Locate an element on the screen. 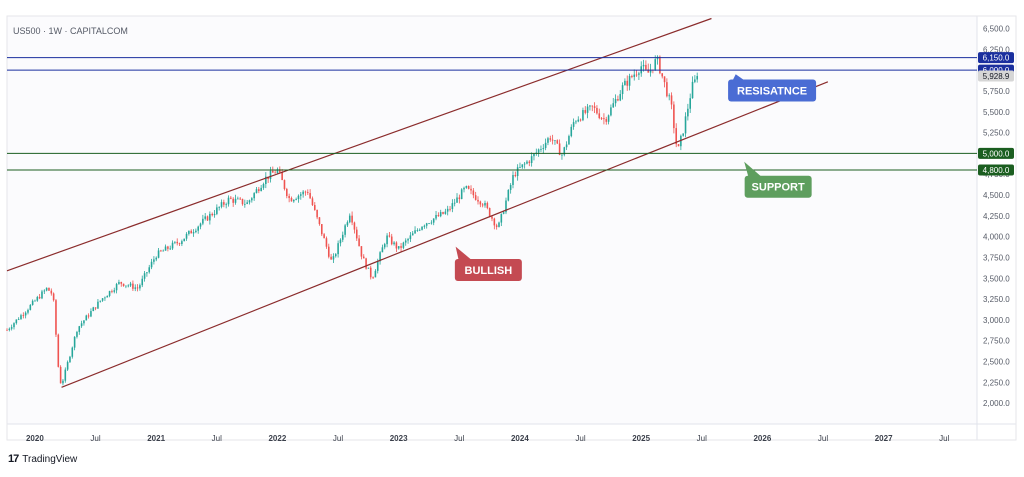 The width and height of the screenshot is (1024, 477). price-tick-label: 5,250.0 is located at coordinates (996, 133).